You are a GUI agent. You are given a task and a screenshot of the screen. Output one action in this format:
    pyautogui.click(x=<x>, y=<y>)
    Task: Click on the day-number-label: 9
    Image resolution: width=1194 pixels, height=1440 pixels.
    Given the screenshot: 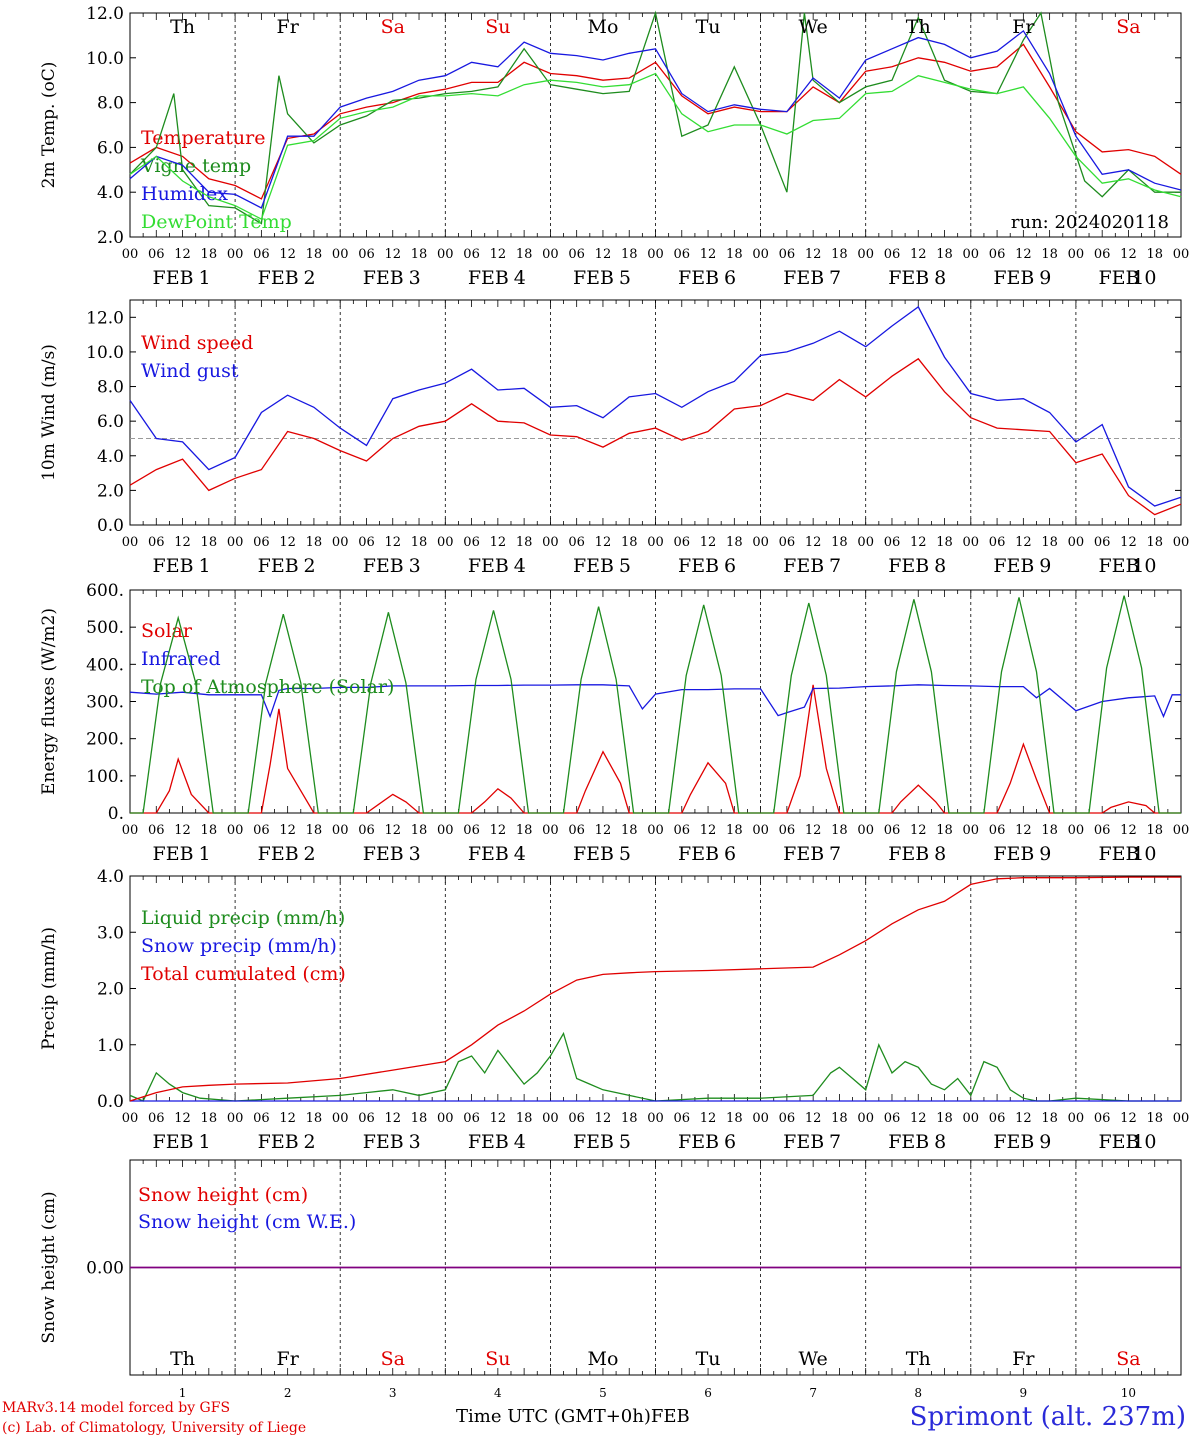 What is the action you would take?
    pyautogui.click(x=1024, y=1393)
    